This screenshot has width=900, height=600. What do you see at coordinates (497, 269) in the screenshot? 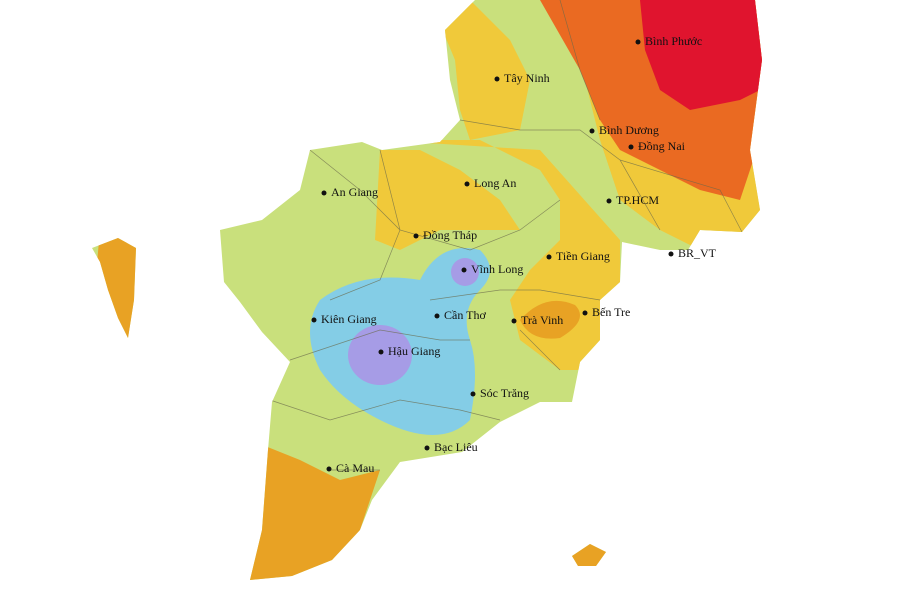
I see `place-label: Vĩnh Long` at bounding box center [497, 269].